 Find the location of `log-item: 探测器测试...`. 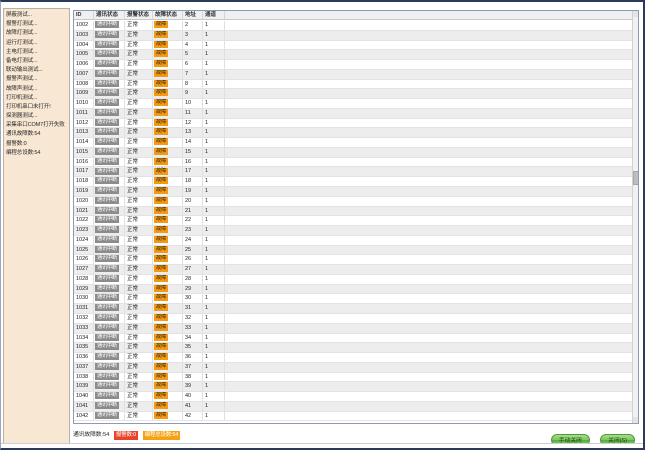

log-item: 探测器测试... is located at coordinates (22, 116).